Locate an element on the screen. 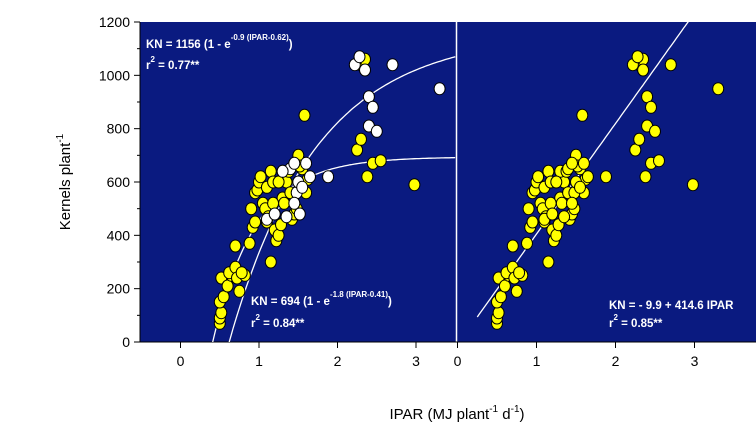  y-tick-label: 600 is located at coordinates (119, 182).